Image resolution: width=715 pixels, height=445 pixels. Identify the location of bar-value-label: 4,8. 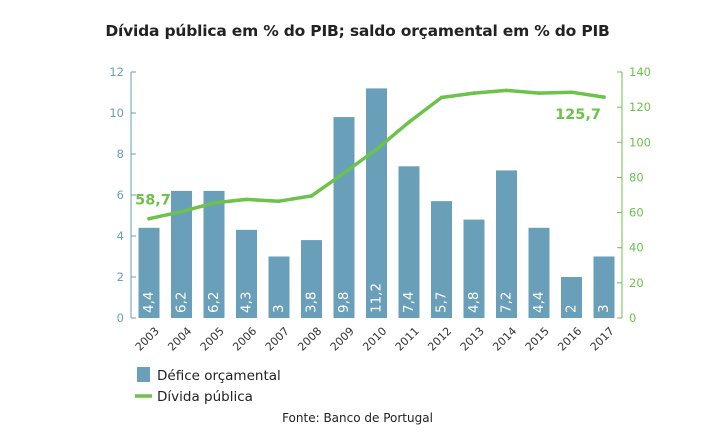
(474, 302).